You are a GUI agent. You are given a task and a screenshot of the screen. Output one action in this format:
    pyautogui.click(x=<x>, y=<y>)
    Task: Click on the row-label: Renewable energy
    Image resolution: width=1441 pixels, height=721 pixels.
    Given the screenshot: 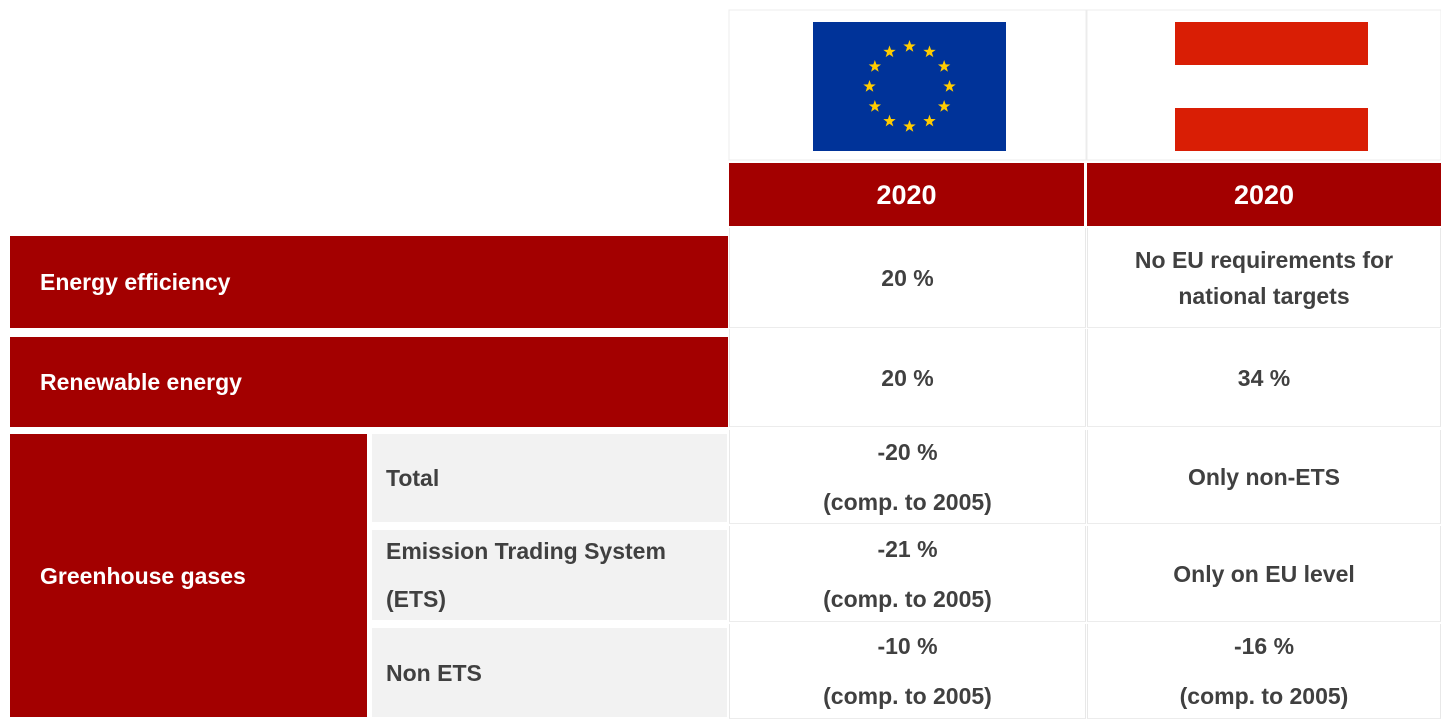 What is the action you would take?
    pyautogui.click(x=369, y=382)
    